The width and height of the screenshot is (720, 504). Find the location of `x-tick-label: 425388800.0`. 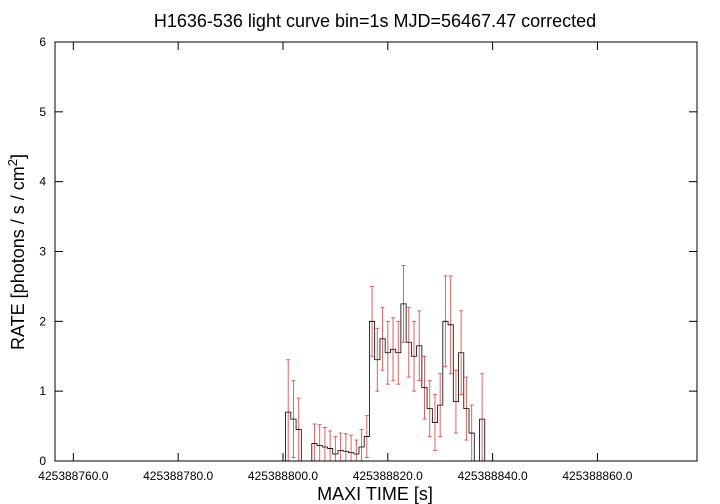

x-tick-label: 425388800.0 is located at coordinates (283, 476).